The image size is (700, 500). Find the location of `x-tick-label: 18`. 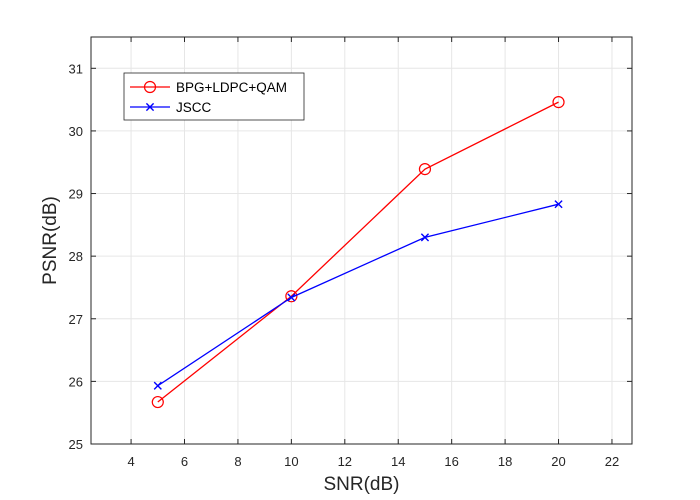

x-tick-label: 18 is located at coordinates (505, 461).